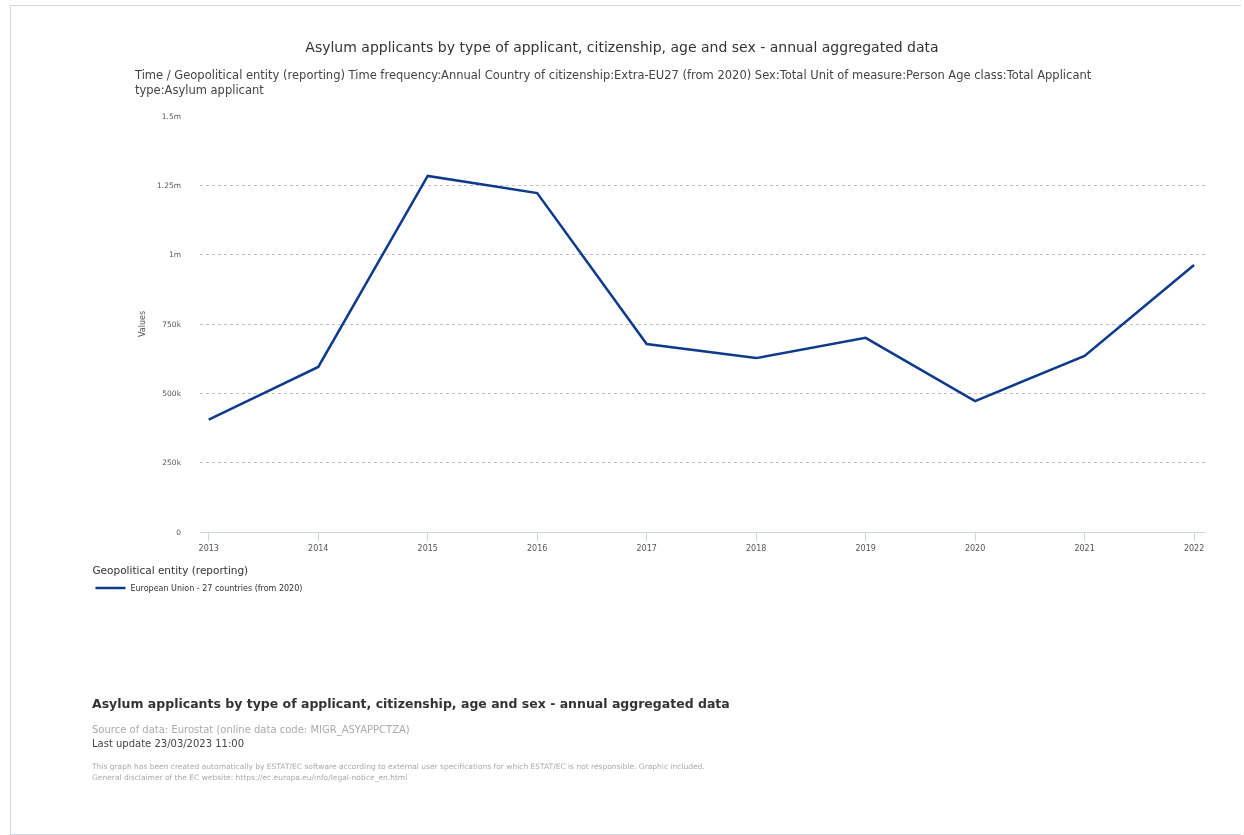  Describe the element at coordinates (170, 569) in the screenshot. I see `legend-title: Geopolitical entity (reporting)` at that location.